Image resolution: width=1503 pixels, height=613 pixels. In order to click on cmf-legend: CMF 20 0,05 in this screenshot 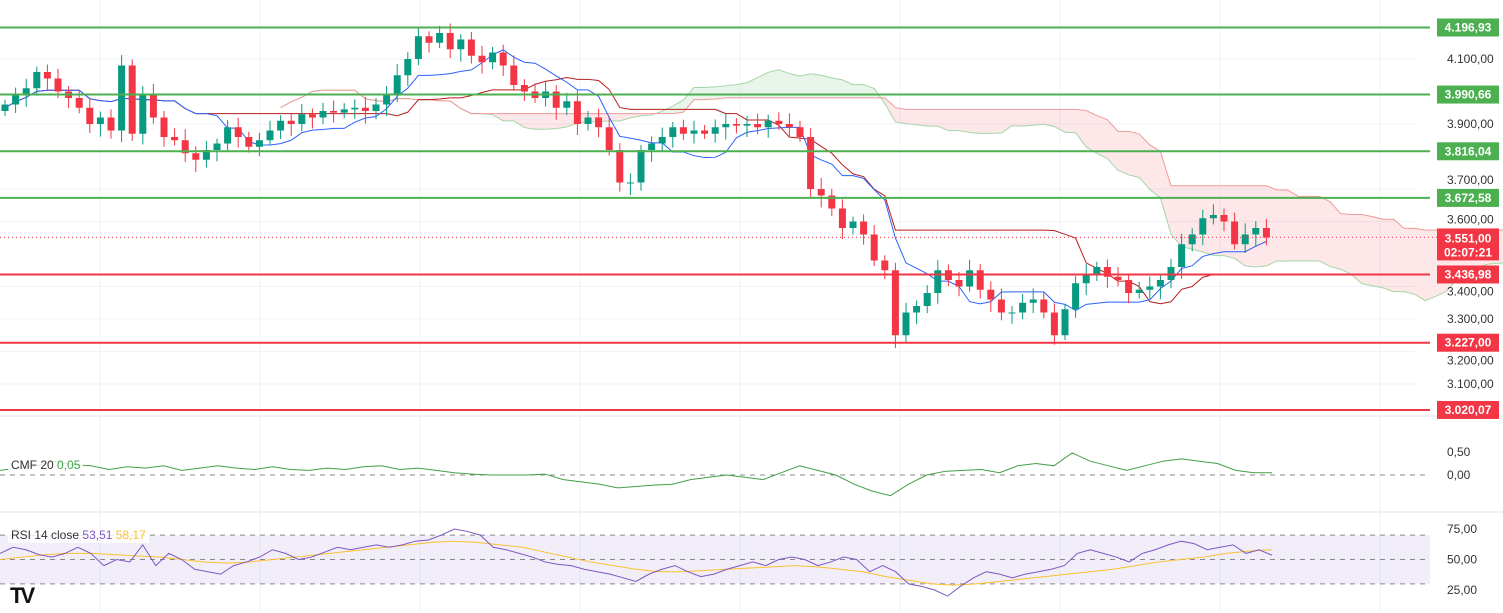, I will do `click(46, 465)`.